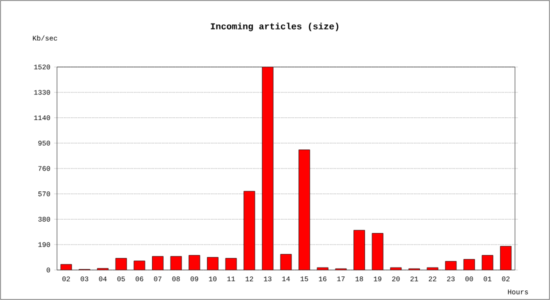 This screenshot has width=550, height=300. I want to click on chart-title: Incoming articles (size), so click(274, 27).